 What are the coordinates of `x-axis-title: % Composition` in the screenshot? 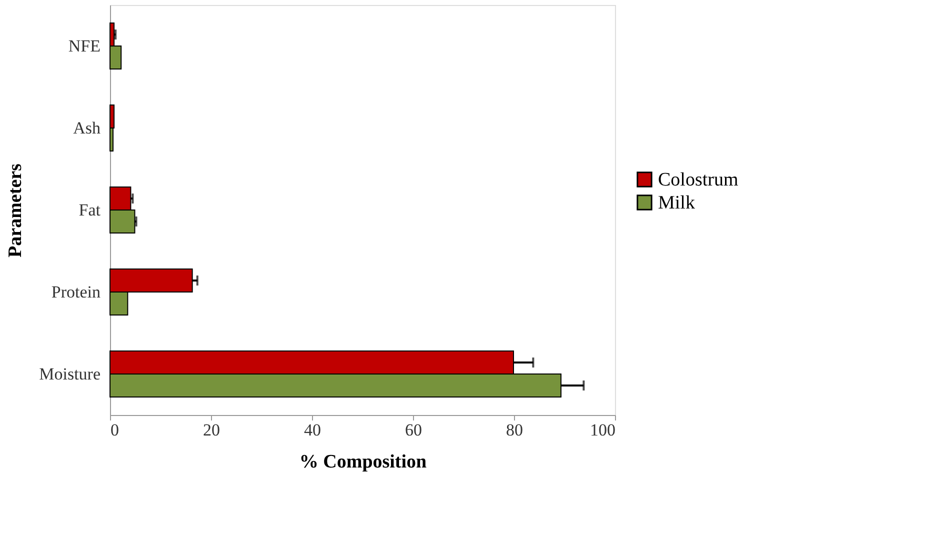 It's located at (363, 462).